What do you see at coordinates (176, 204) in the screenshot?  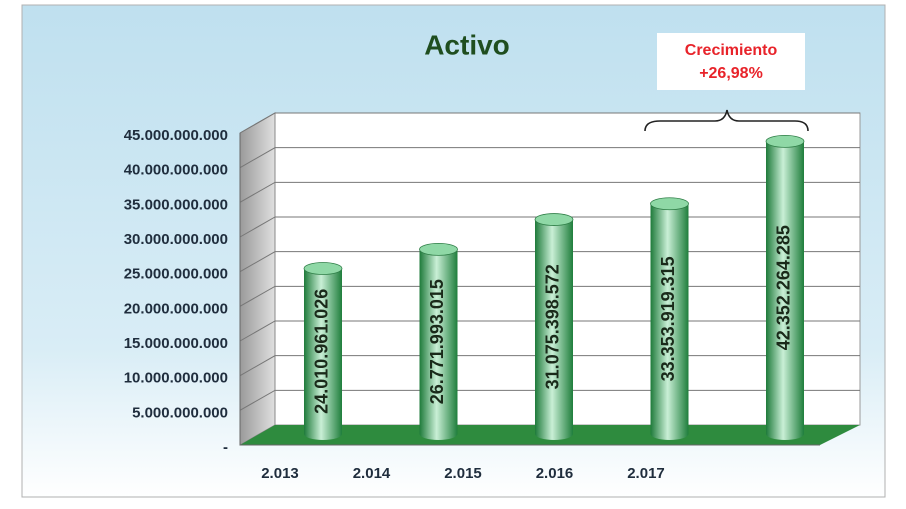 I see `y-tick-label: 35.000.000.000` at bounding box center [176, 204].